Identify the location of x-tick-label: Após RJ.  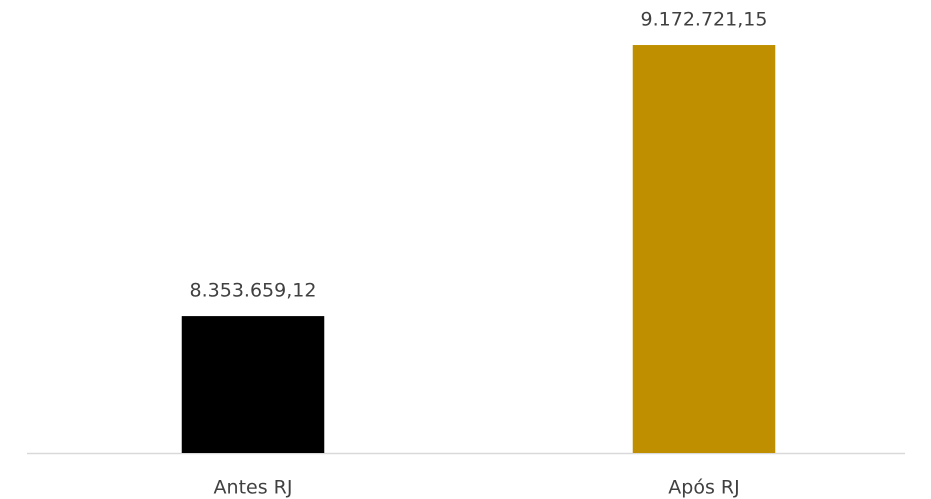
(703, 488).